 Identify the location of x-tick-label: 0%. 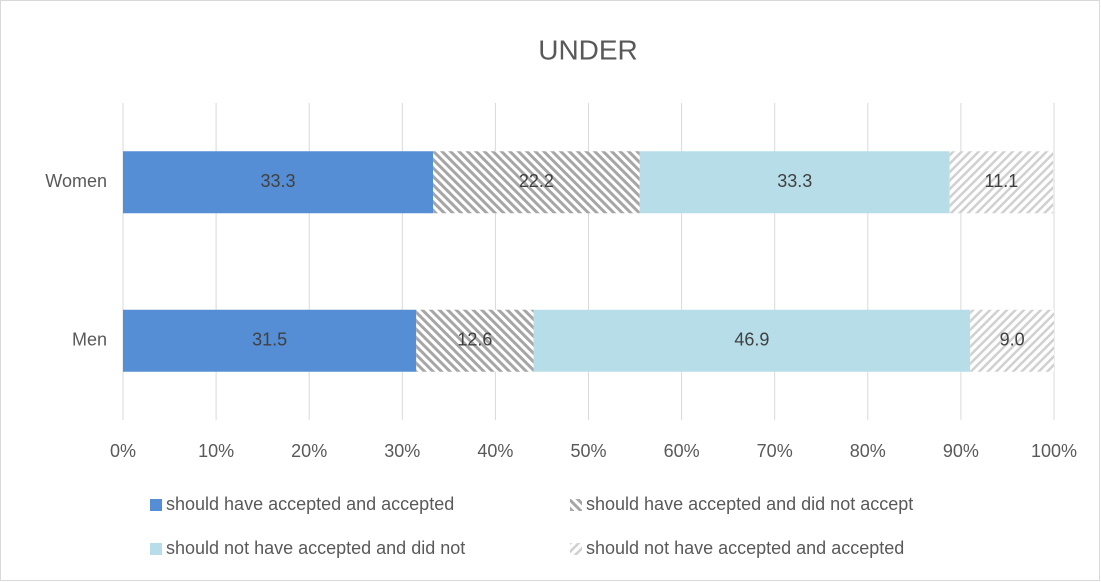
(123, 451).